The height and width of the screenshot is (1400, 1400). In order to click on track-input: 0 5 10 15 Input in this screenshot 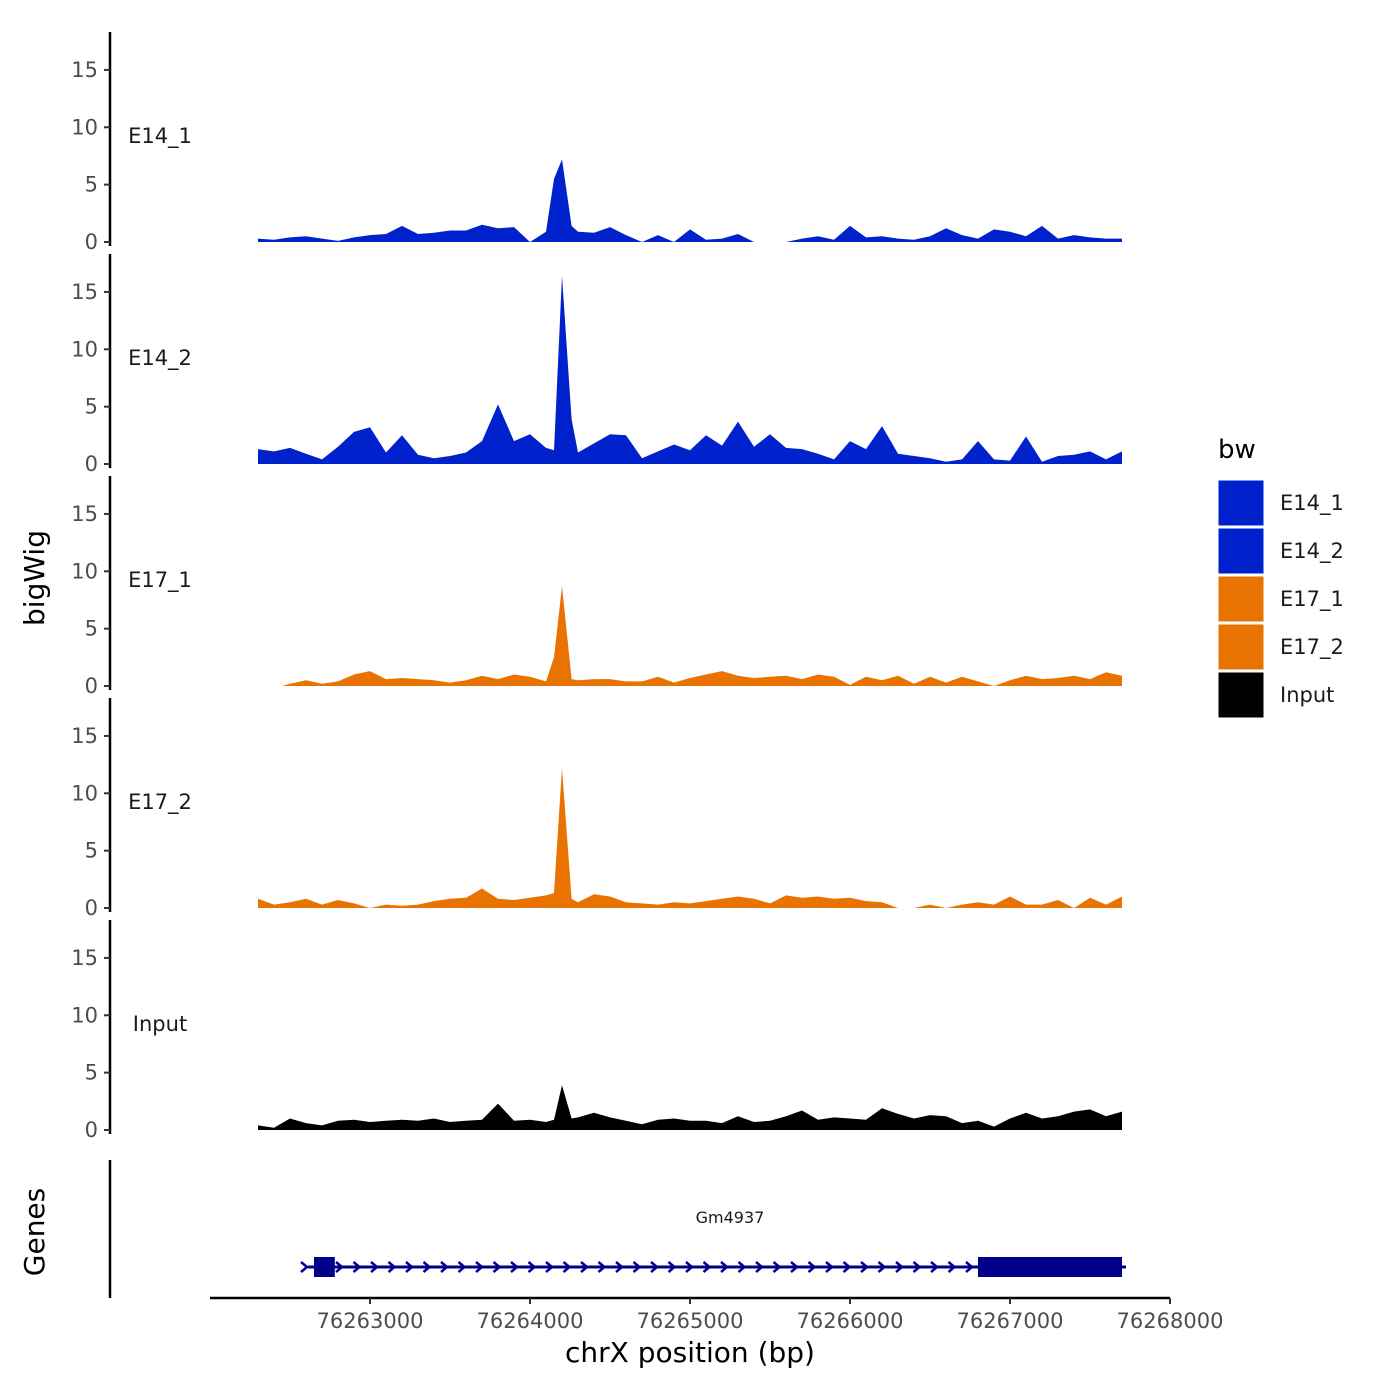, I will do `click(596, 1031)`.